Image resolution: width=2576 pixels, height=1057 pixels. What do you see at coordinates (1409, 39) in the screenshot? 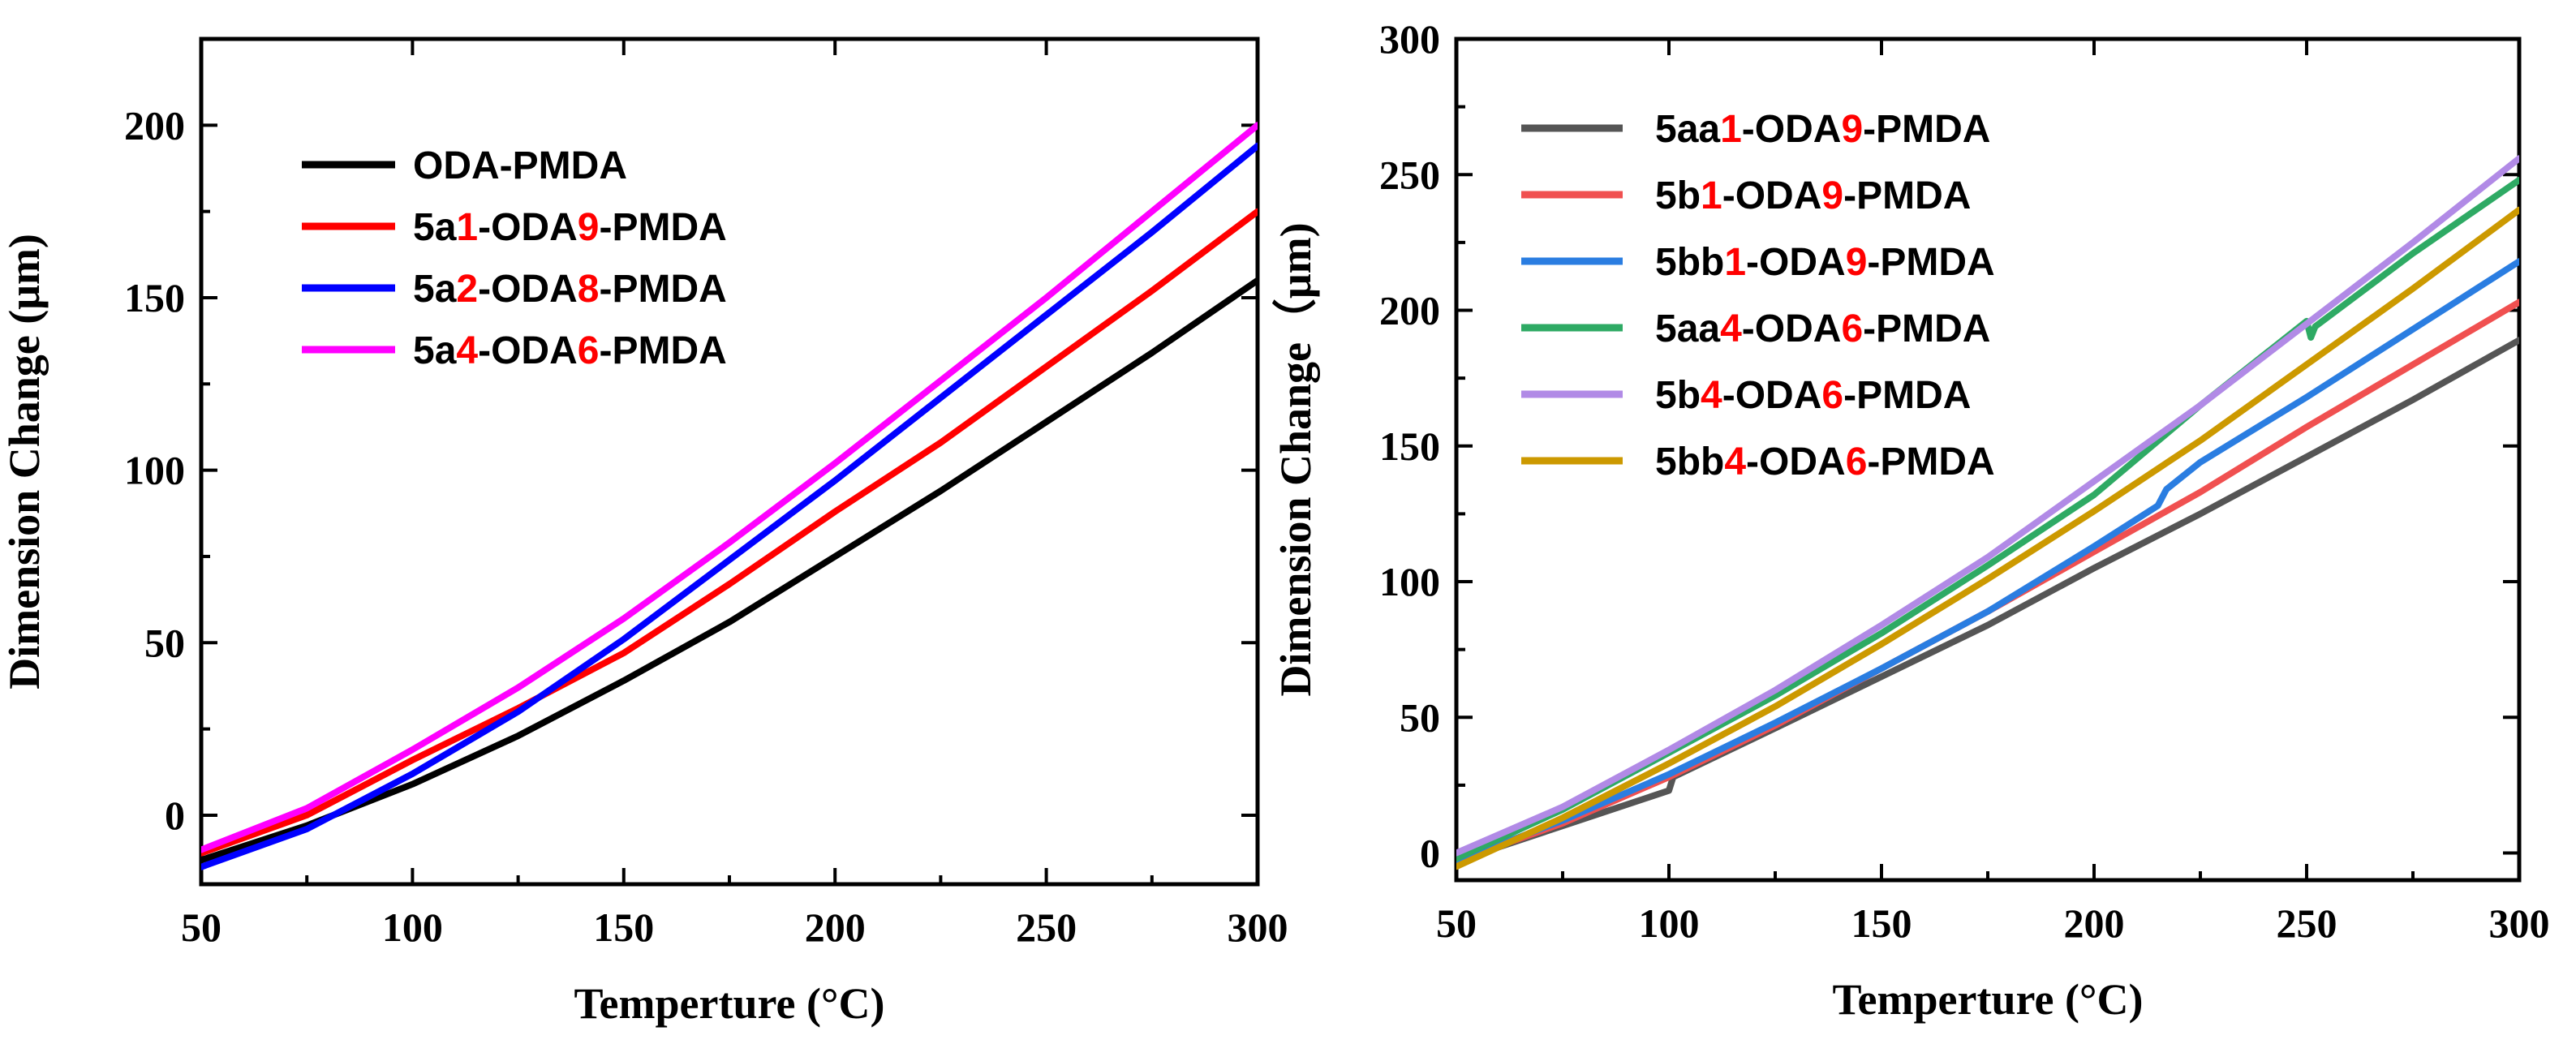
I see `y-tick-label: 300` at bounding box center [1409, 39].